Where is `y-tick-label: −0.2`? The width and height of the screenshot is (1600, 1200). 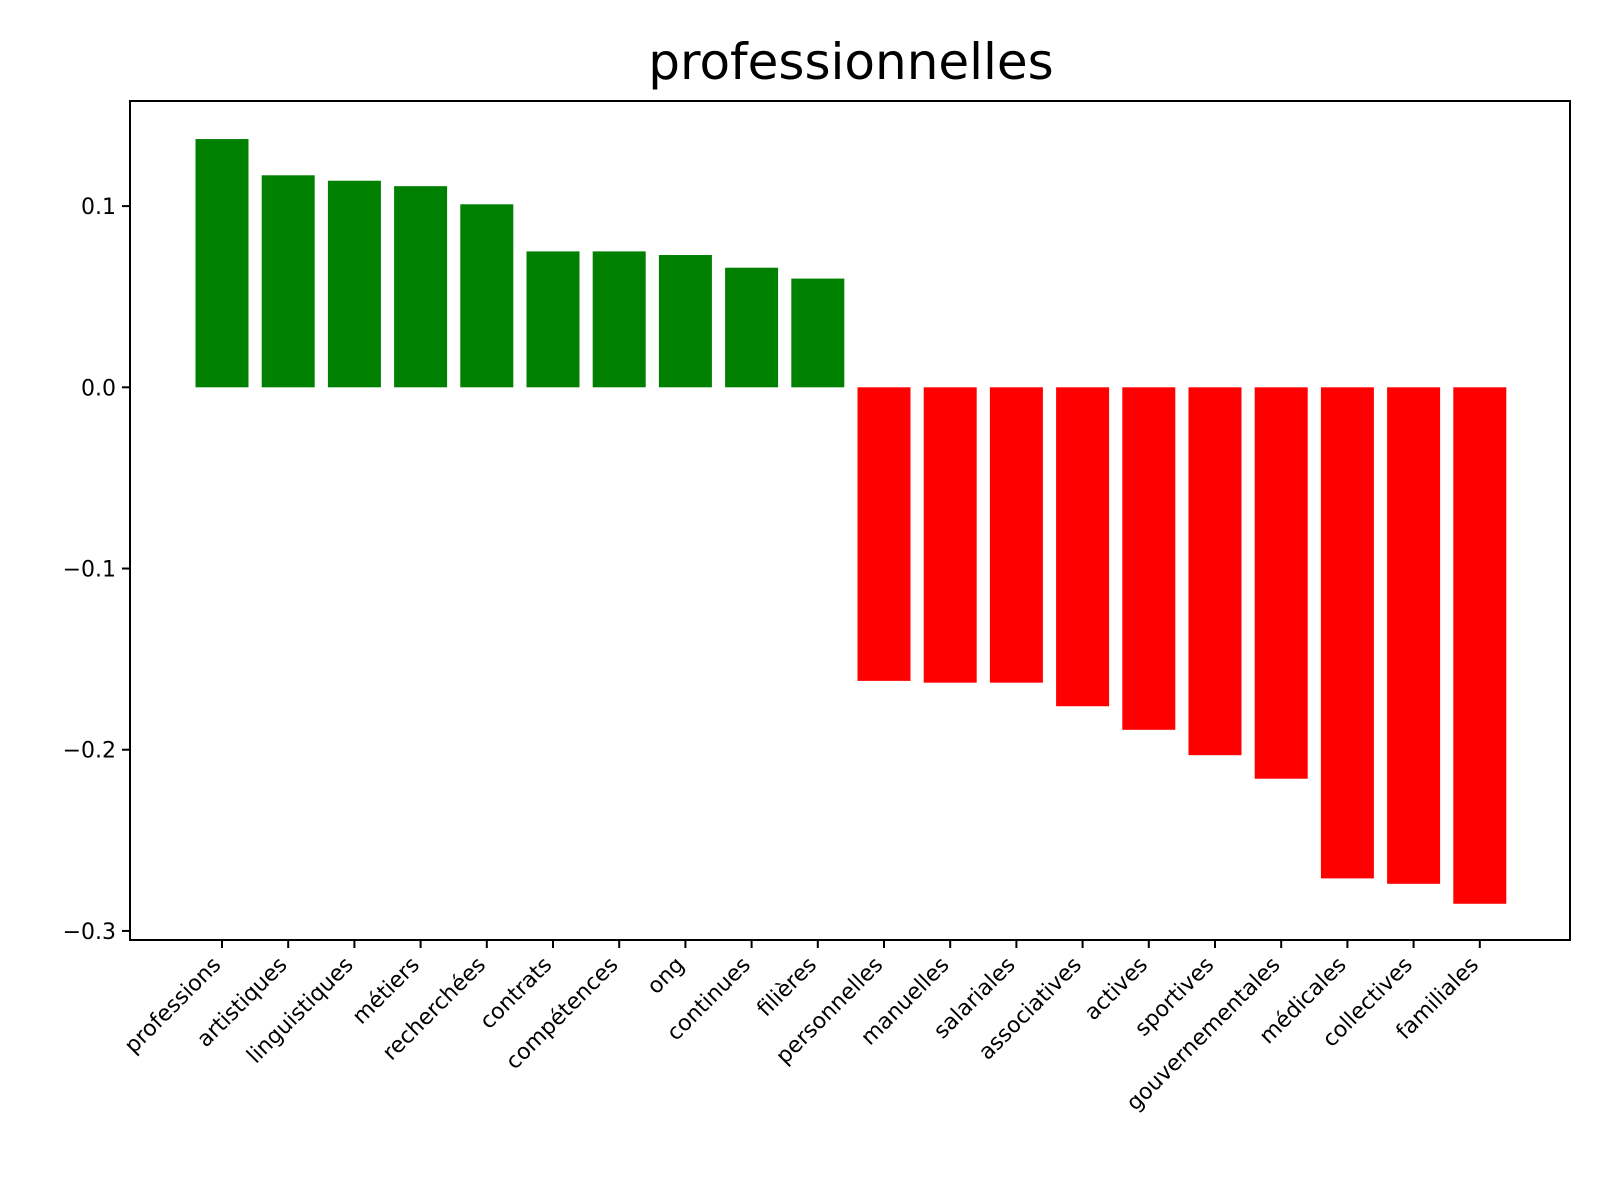 y-tick-label: −0.2 is located at coordinates (89, 751).